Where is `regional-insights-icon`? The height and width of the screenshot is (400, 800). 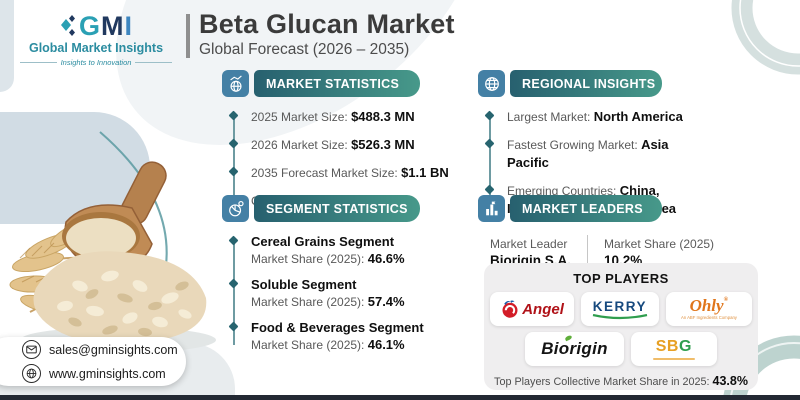 regional-insights-icon is located at coordinates (491, 83).